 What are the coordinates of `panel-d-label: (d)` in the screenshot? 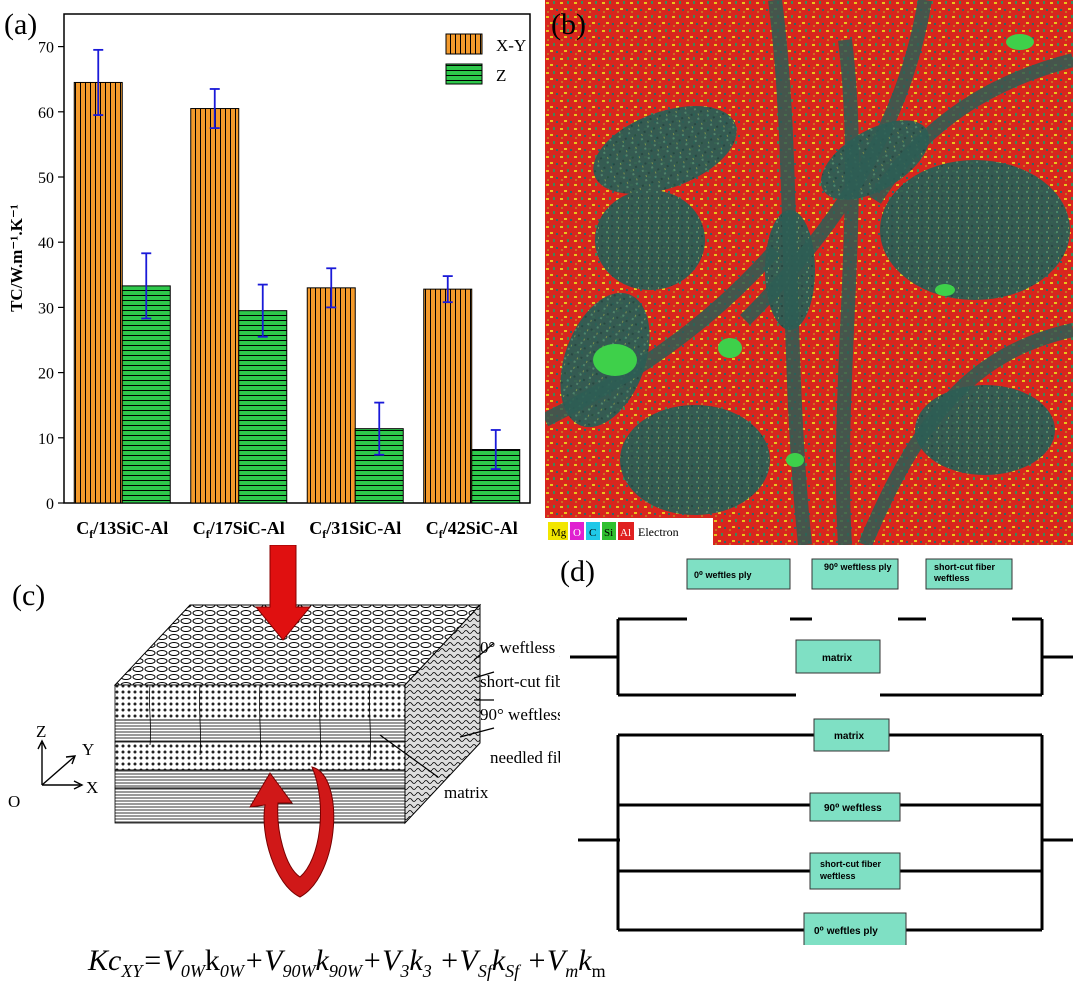 It's located at (577, 571).